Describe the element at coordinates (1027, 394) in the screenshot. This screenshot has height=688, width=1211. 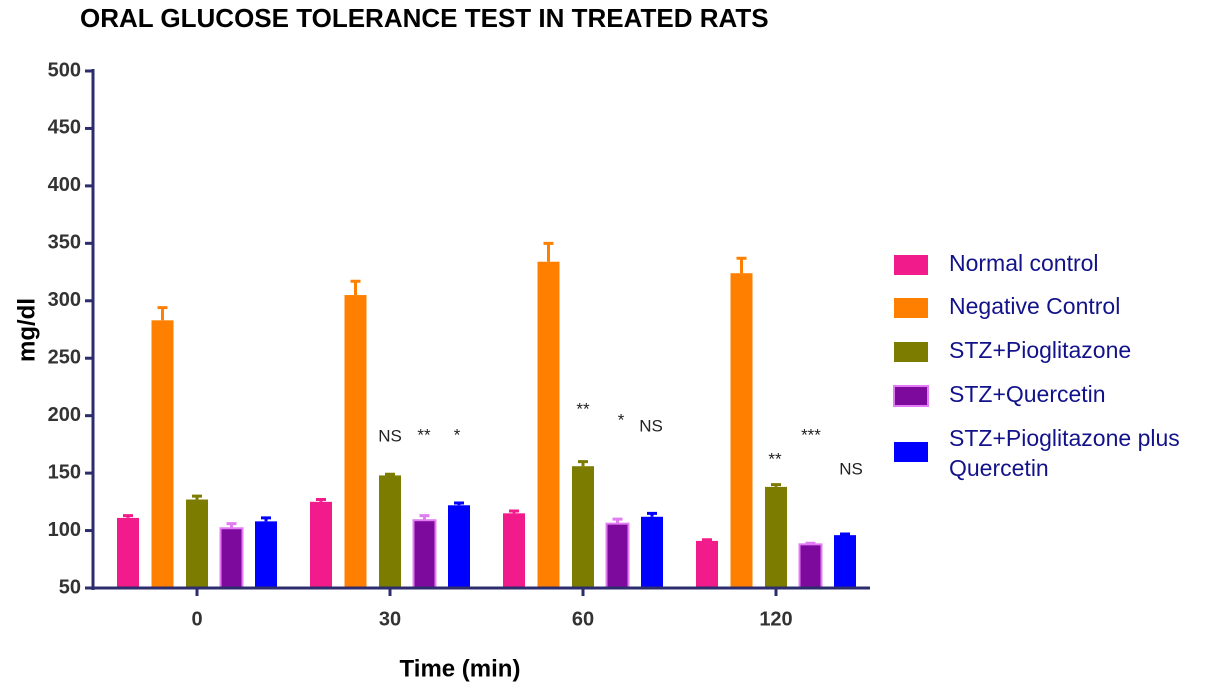
I see `legend-label: STZ+Quercetin` at that location.